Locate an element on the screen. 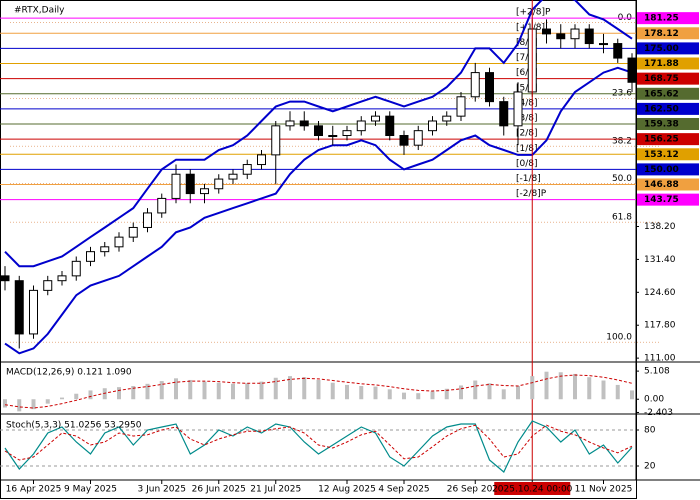  stoch-title: Stoch(5,3,3) 51.0256 53.2950 is located at coordinates (74, 426).